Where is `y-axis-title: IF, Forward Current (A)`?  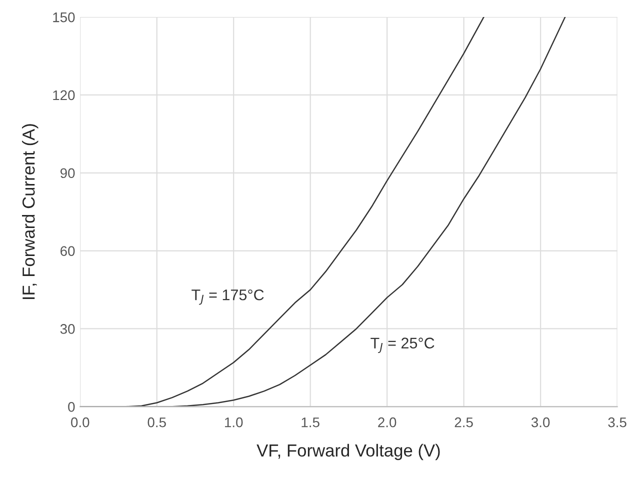 y-axis-title: IF, Forward Current (A) is located at coordinates (30, 211).